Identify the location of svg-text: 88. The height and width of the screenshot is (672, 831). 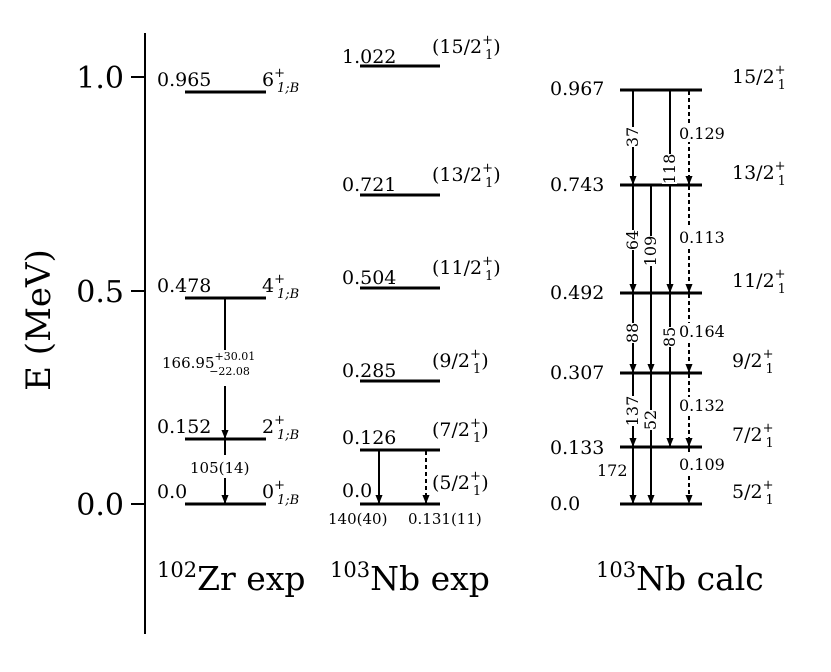
(632, 333).